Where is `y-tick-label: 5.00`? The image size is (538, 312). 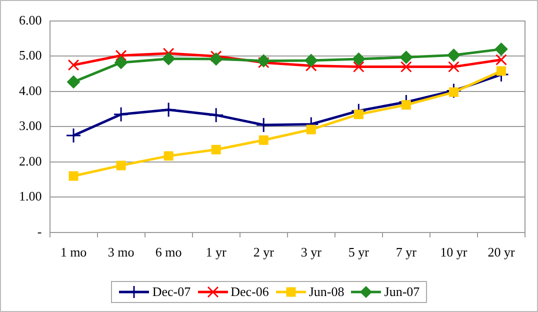
y-tick-label: 5.00 is located at coordinates (30, 55).